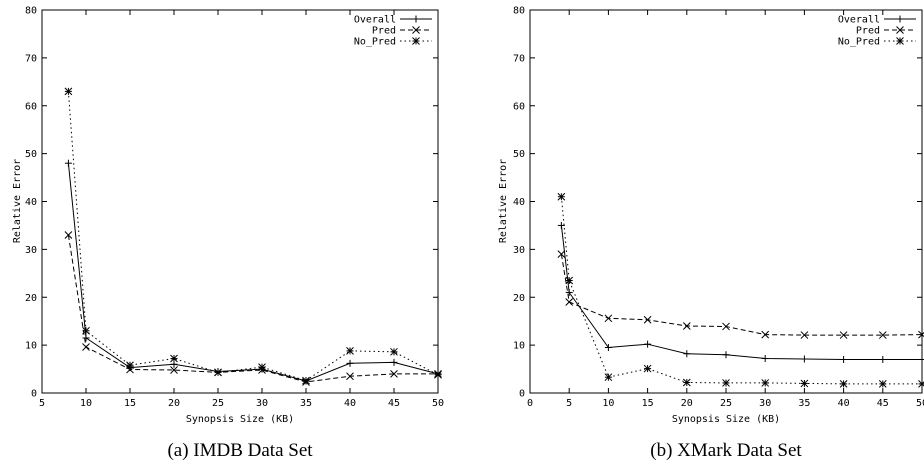  Describe the element at coordinates (31, 202) in the screenshot. I see `y-tick-label: 40` at that location.